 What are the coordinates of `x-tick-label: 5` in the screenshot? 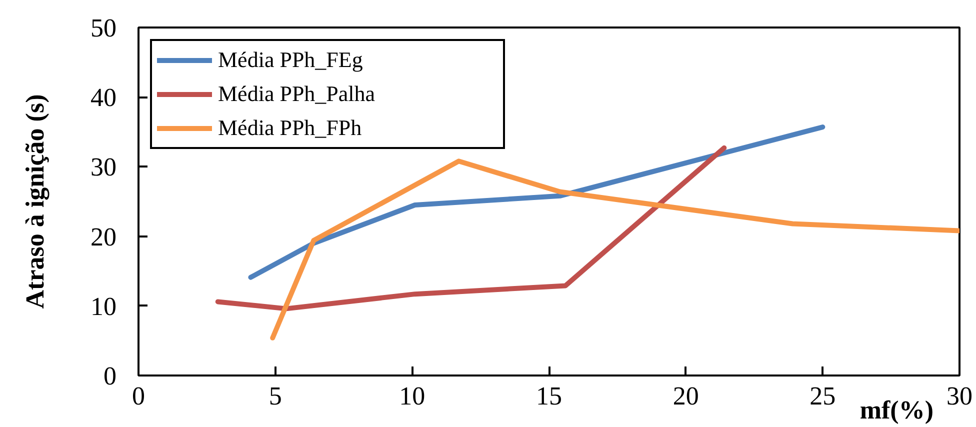 It's located at (275, 396).